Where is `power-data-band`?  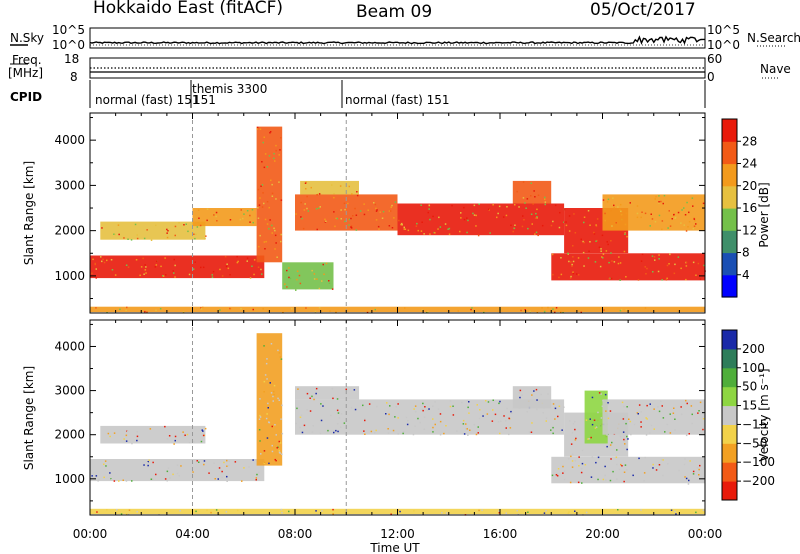 power-data-band is located at coordinates (532, 192).